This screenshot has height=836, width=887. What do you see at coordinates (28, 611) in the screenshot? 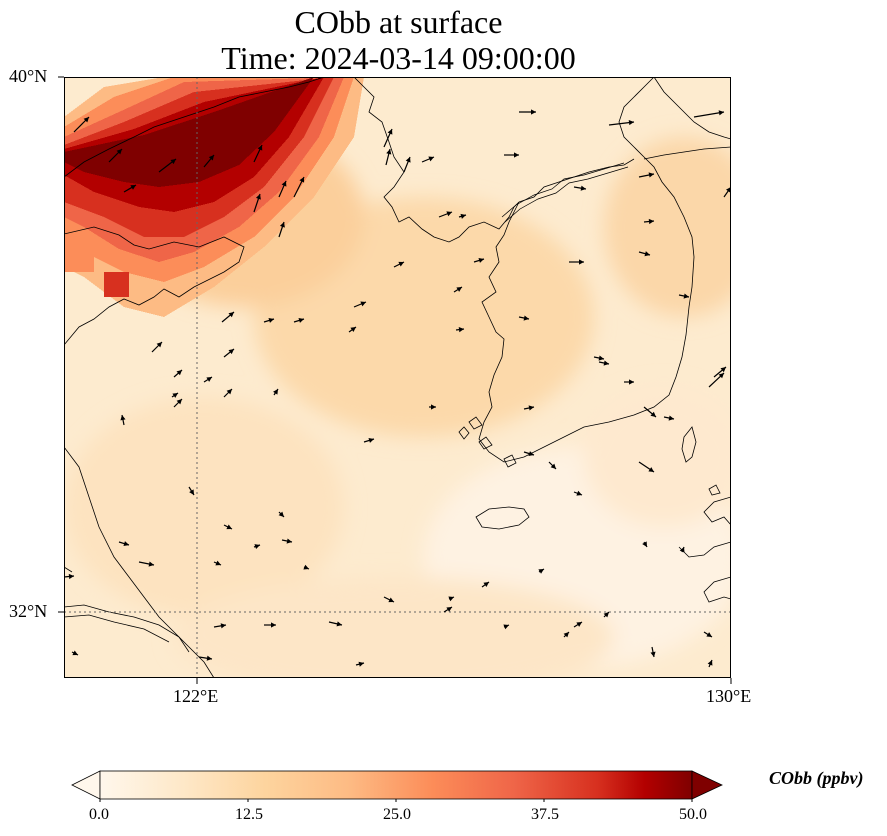
I see `lat-label-32: 32°N` at bounding box center [28, 611].